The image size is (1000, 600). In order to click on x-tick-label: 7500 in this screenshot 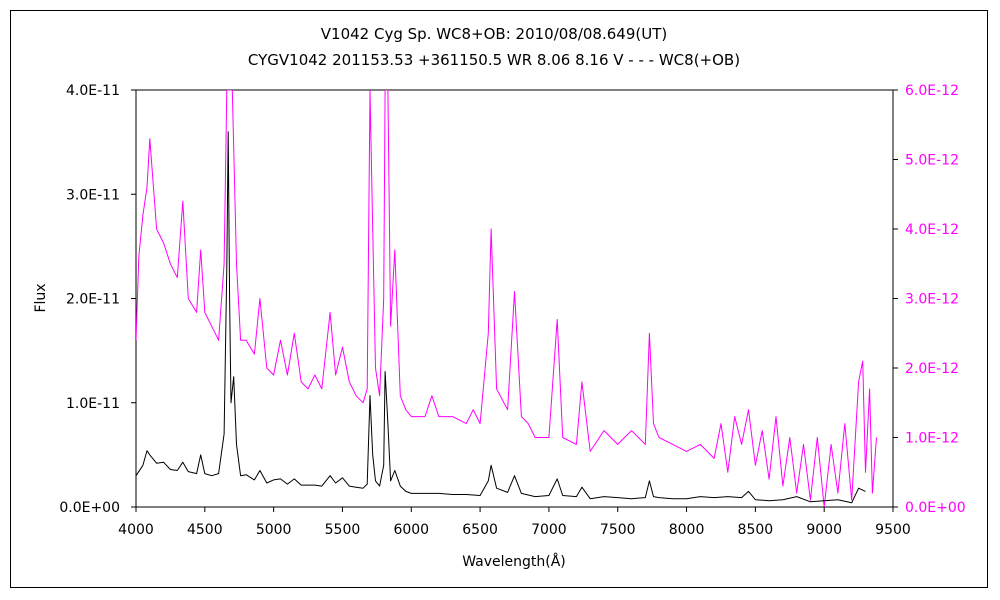, I will do `click(618, 530)`.